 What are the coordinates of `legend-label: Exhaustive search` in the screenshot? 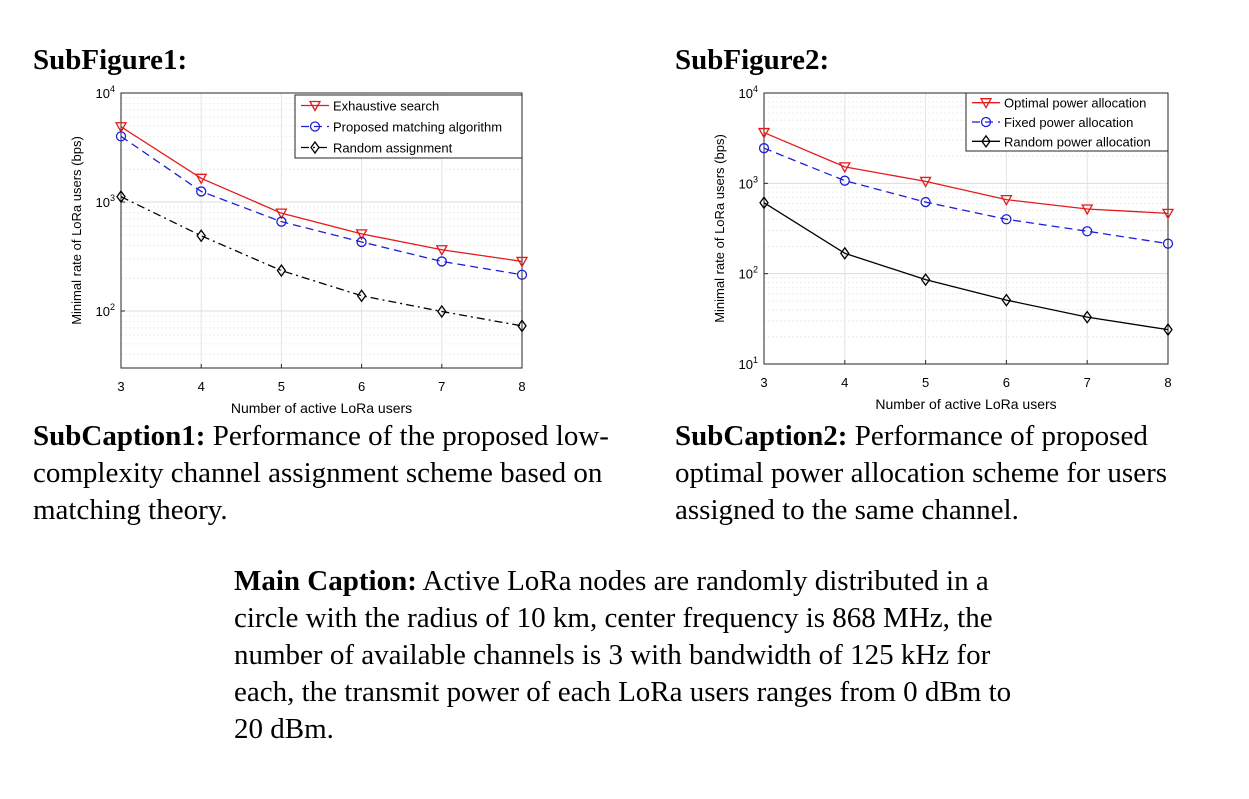 It's located at (386, 106).